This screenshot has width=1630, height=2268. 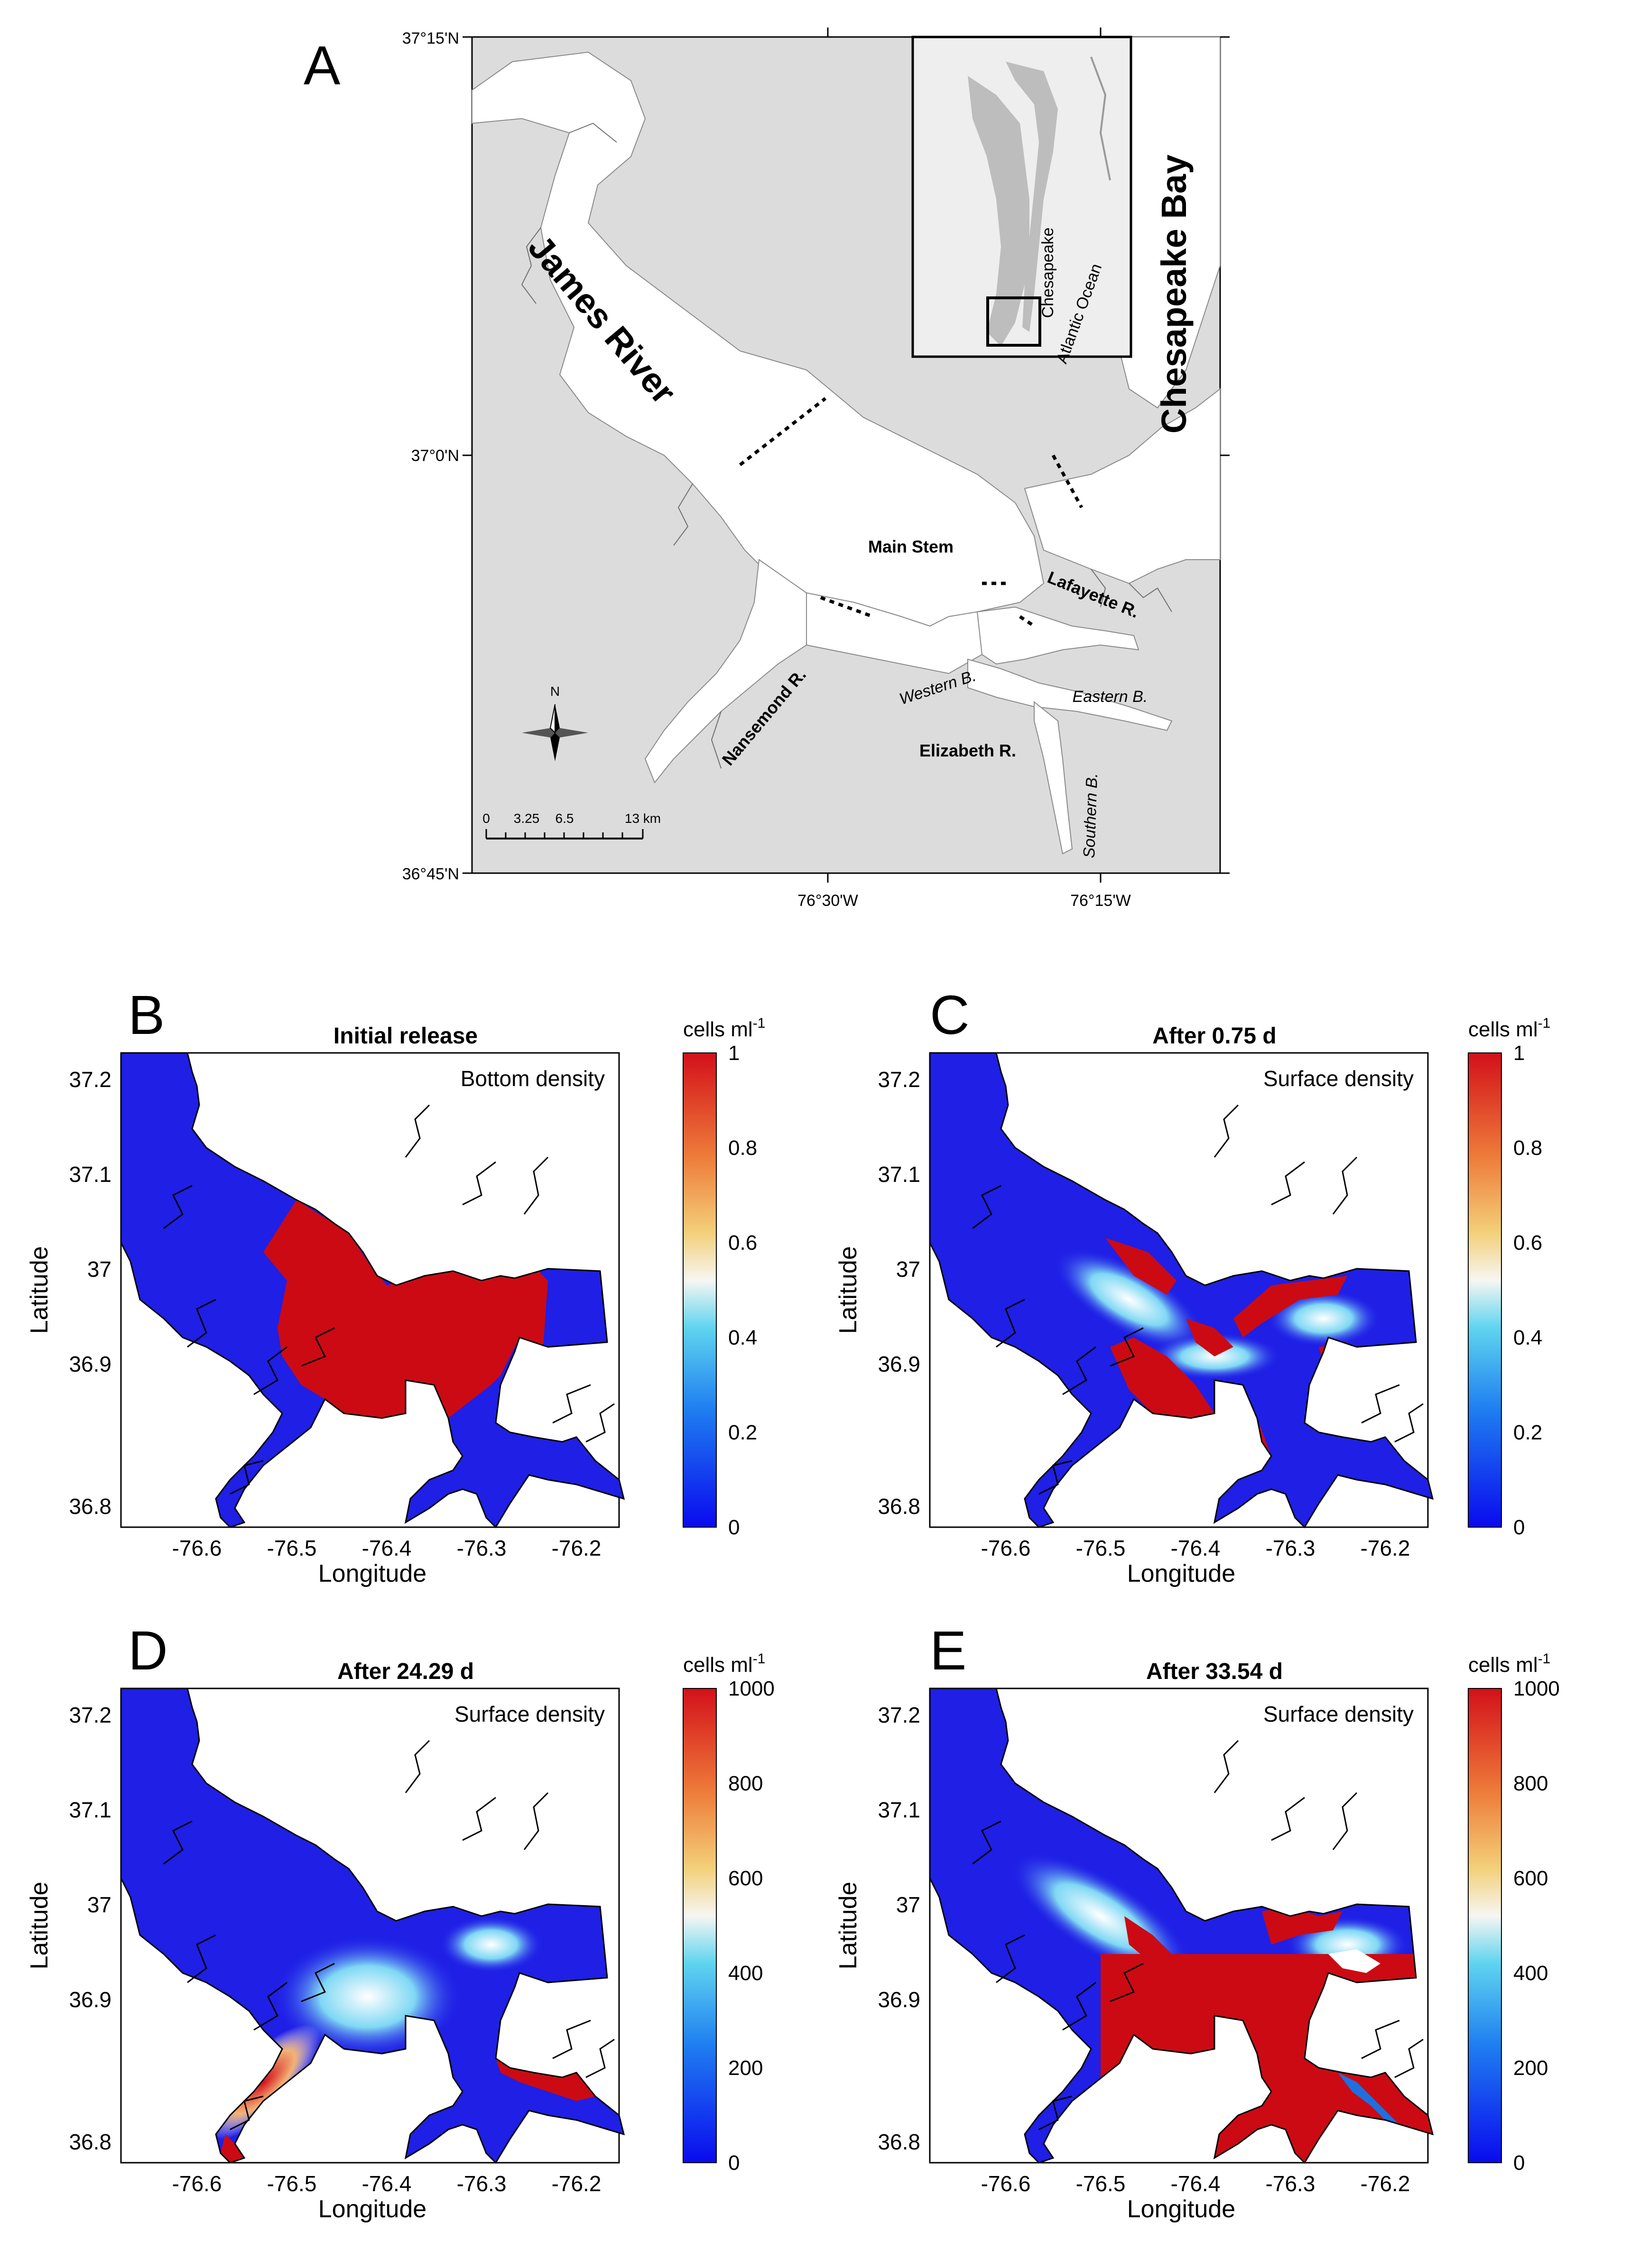 What do you see at coordinates (1530, 1973) in the screenshot?
I see `cbar-tick-e-3: 400` at bounding box center [1530, 1973].